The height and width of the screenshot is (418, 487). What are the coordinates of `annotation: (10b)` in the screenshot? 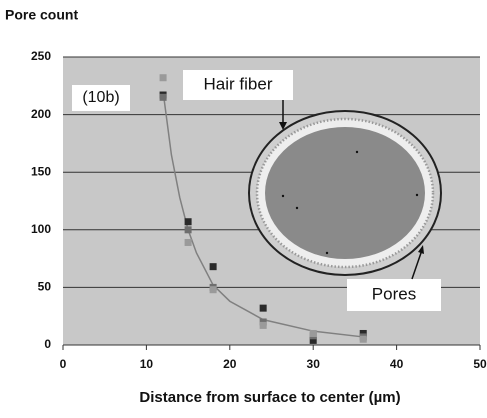 It's located at (100, 97).